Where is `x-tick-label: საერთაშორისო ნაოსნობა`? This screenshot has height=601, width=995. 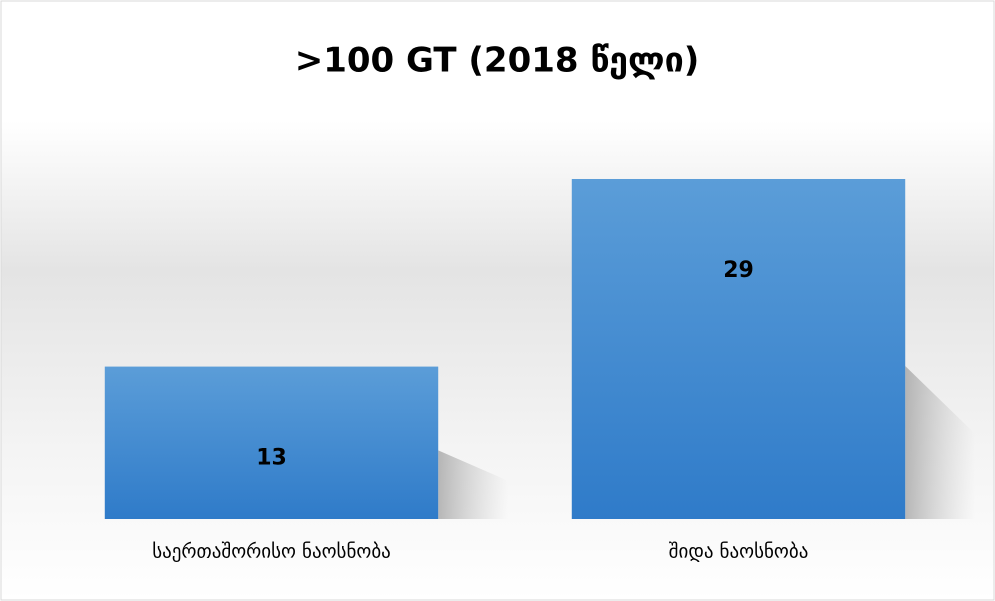
x-tick-label: საერთაშორისო ნაოსნობა is located at coordinates (271, 552).